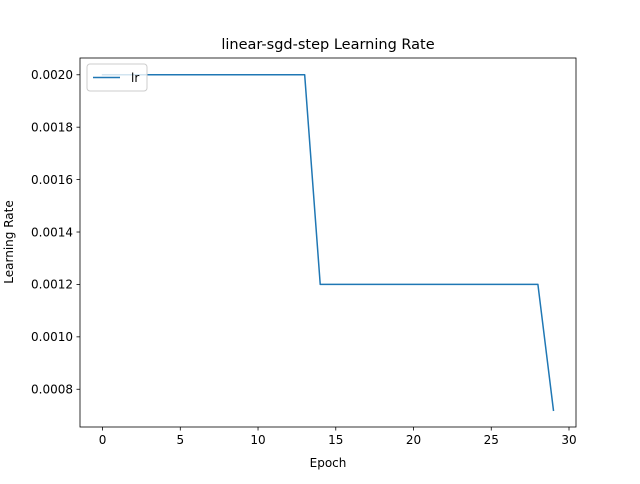 This screenshot has height=484, width=640. What do you see at coordinates (327, 45) in the screenshot?
I see `chart-title: linear-sgd-step Learning Rate` at bounding box center [327, 45].